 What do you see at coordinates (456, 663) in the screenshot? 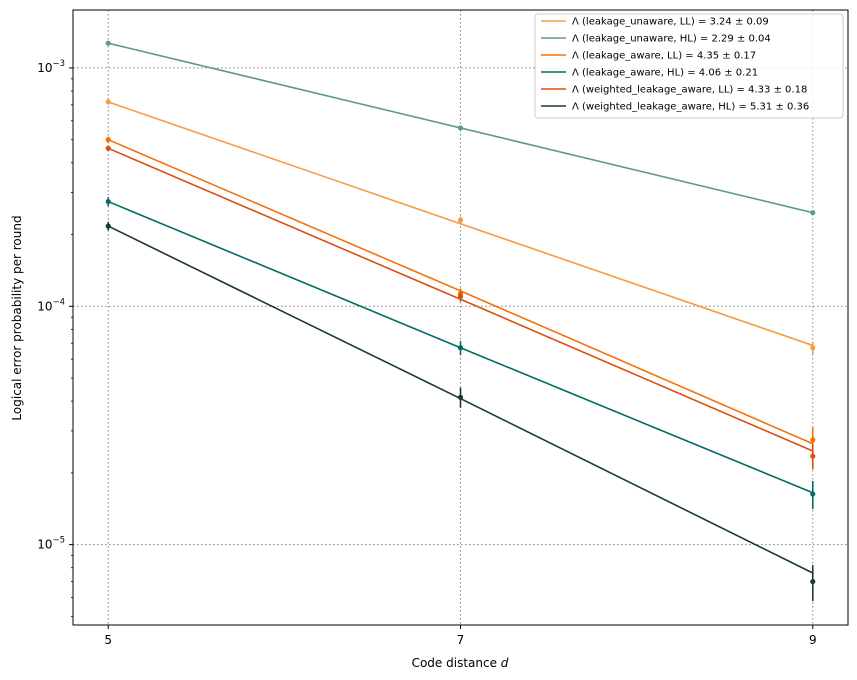
I see `x-axis-title-prefix: Code distance` at bounding box center [456, 663].